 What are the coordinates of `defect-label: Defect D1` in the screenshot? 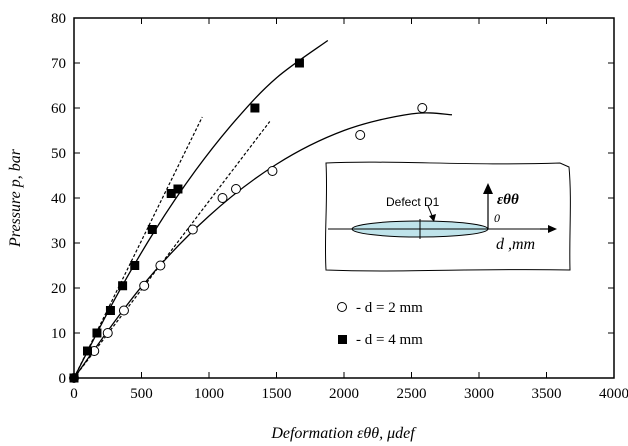 It's located at (413, 202).